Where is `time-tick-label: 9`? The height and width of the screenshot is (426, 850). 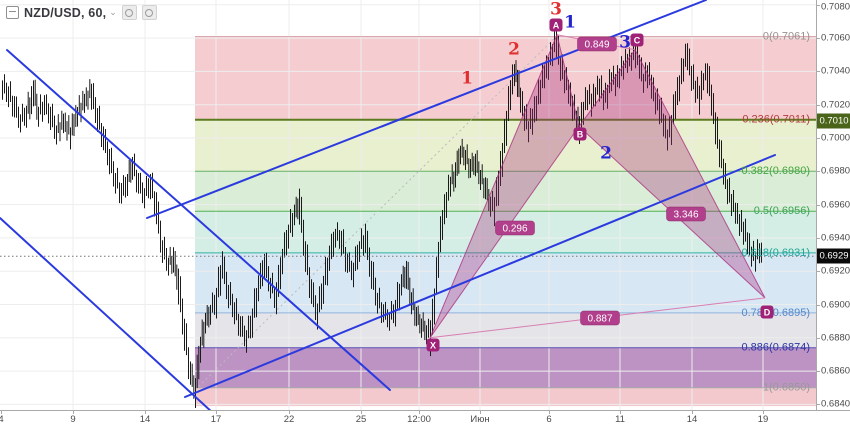
time-tick-label: 9 is located at coordinates (73, 419).